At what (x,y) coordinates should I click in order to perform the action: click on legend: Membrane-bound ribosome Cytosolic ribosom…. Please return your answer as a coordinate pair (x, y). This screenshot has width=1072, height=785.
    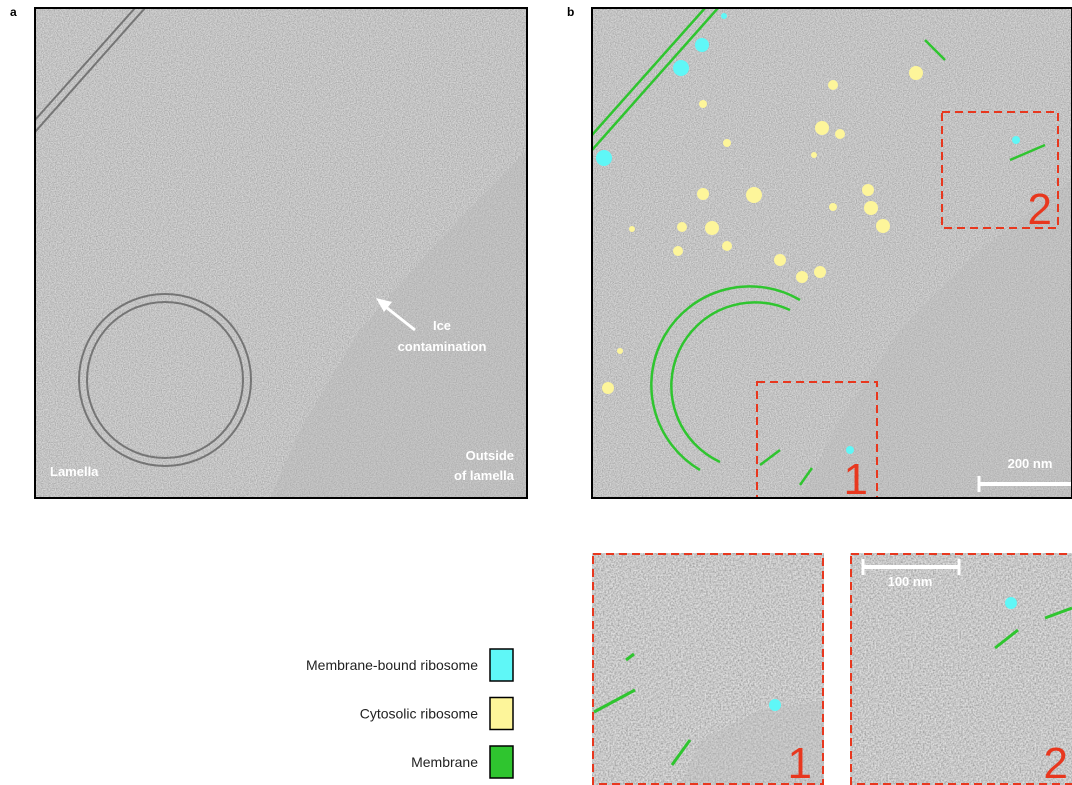
    Looking at the image, I should click on (410, 713).